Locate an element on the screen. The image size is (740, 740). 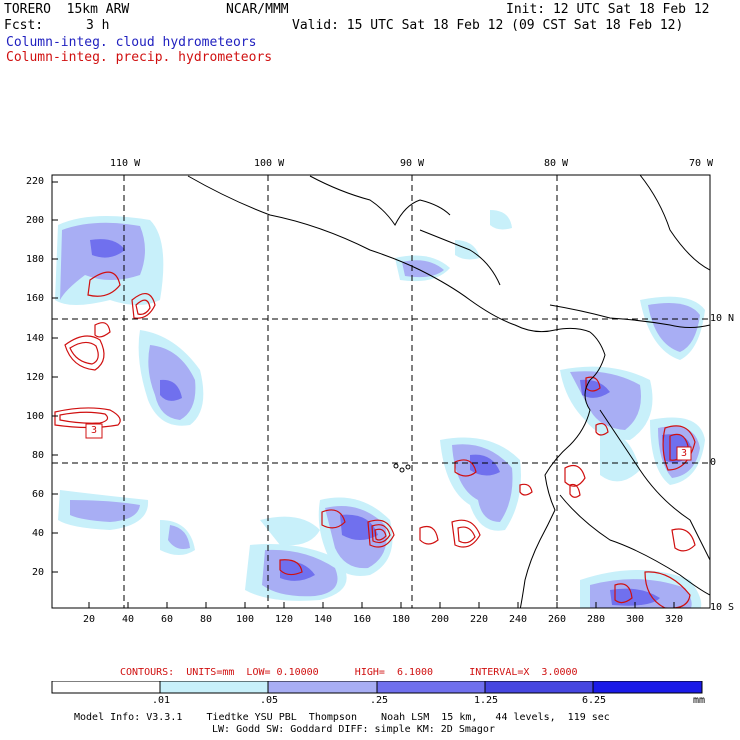
x-tick: 180 is located at coordinates (401, 619).